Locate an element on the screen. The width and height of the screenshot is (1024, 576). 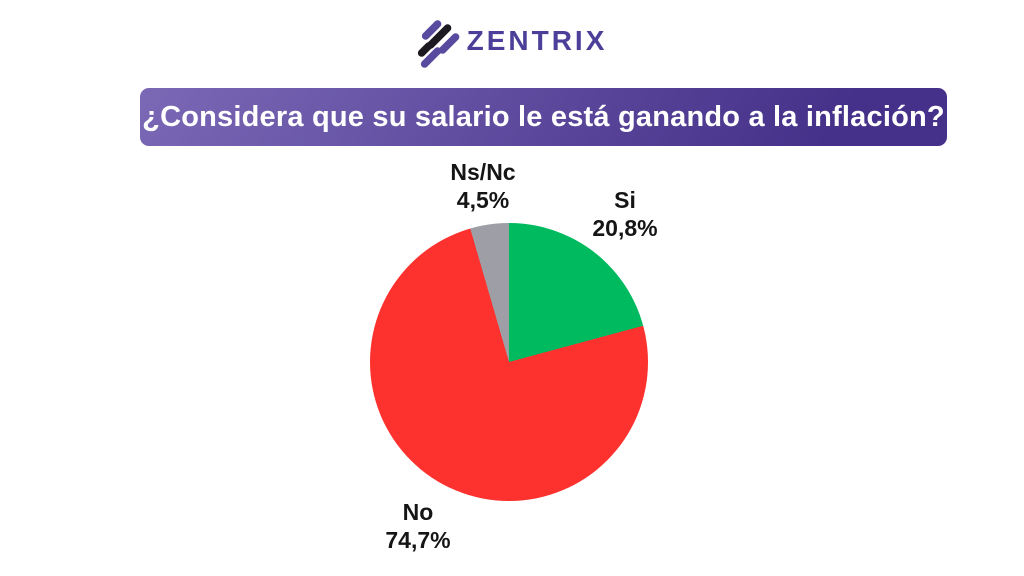
slice-value: 74,7% is located at coordinates (418, 540).